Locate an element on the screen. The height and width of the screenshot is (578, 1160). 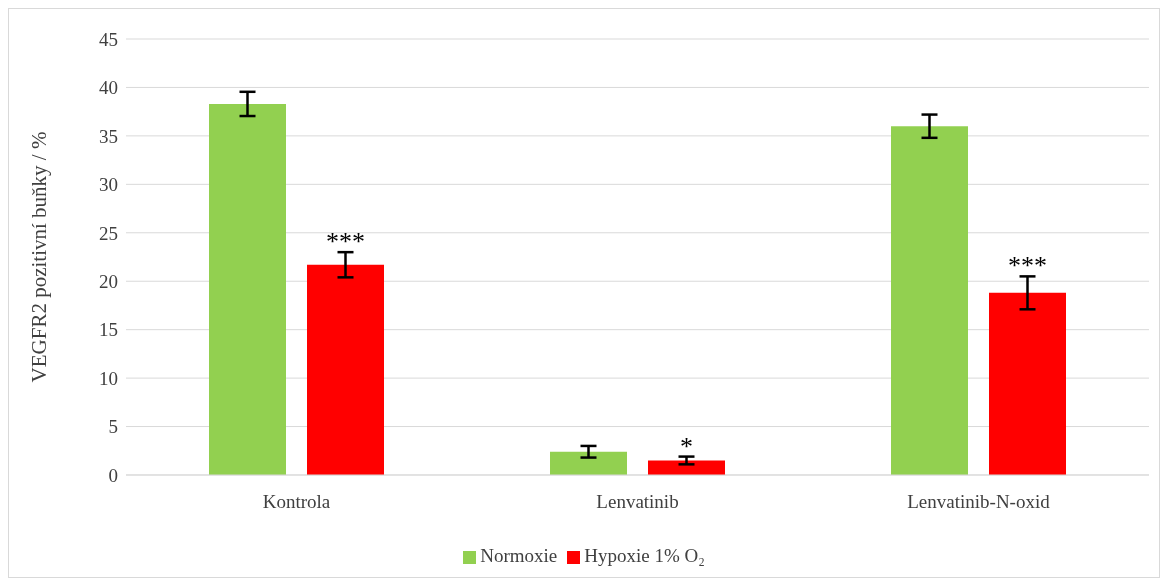
y-tick-label: 10 is located at coordinates (108, 378).